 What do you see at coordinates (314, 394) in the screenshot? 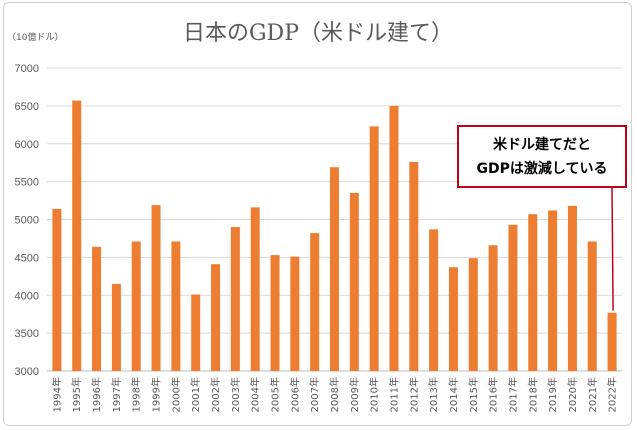
I see `x-tick-label: 2007年` at bounding box center [314, 394].